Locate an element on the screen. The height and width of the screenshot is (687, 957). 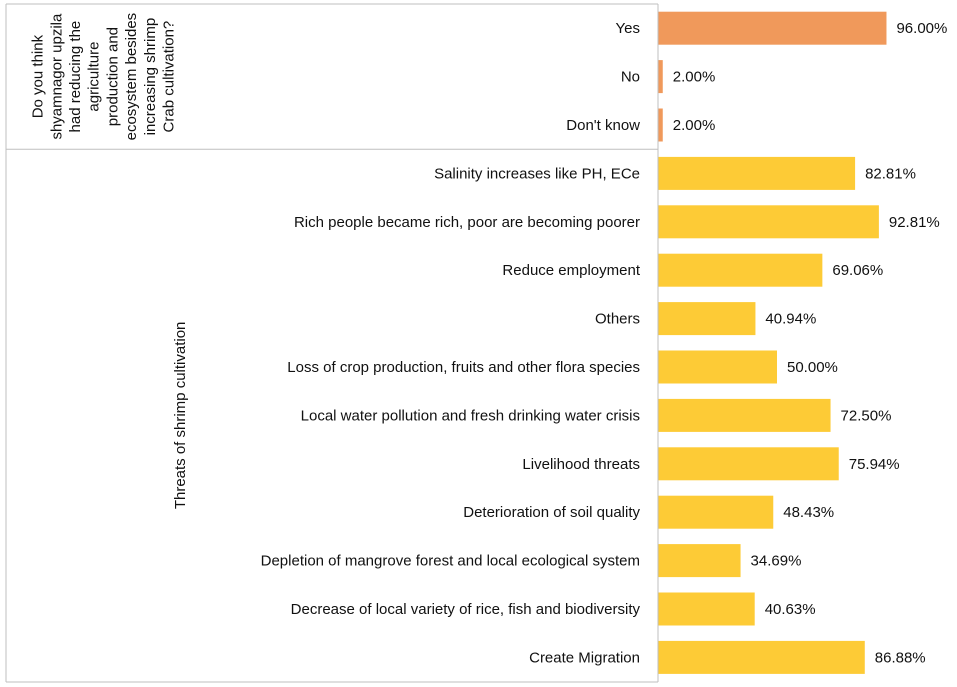
group-label-line: Crab cultivation? is located at coordinates (168, 77).